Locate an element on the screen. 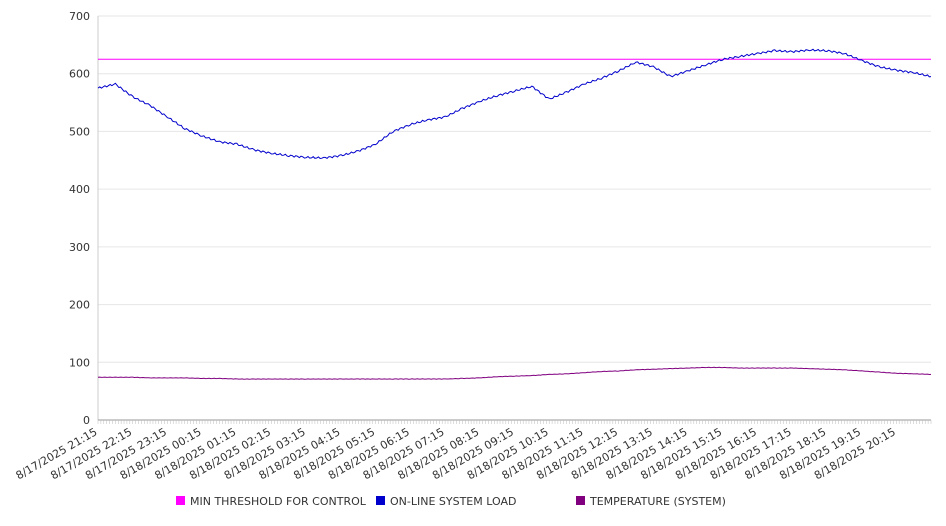 Image resolution: width=946 pixels, height=526 pixels. y-tick-label: 600 is located at coordinates (79, 74).